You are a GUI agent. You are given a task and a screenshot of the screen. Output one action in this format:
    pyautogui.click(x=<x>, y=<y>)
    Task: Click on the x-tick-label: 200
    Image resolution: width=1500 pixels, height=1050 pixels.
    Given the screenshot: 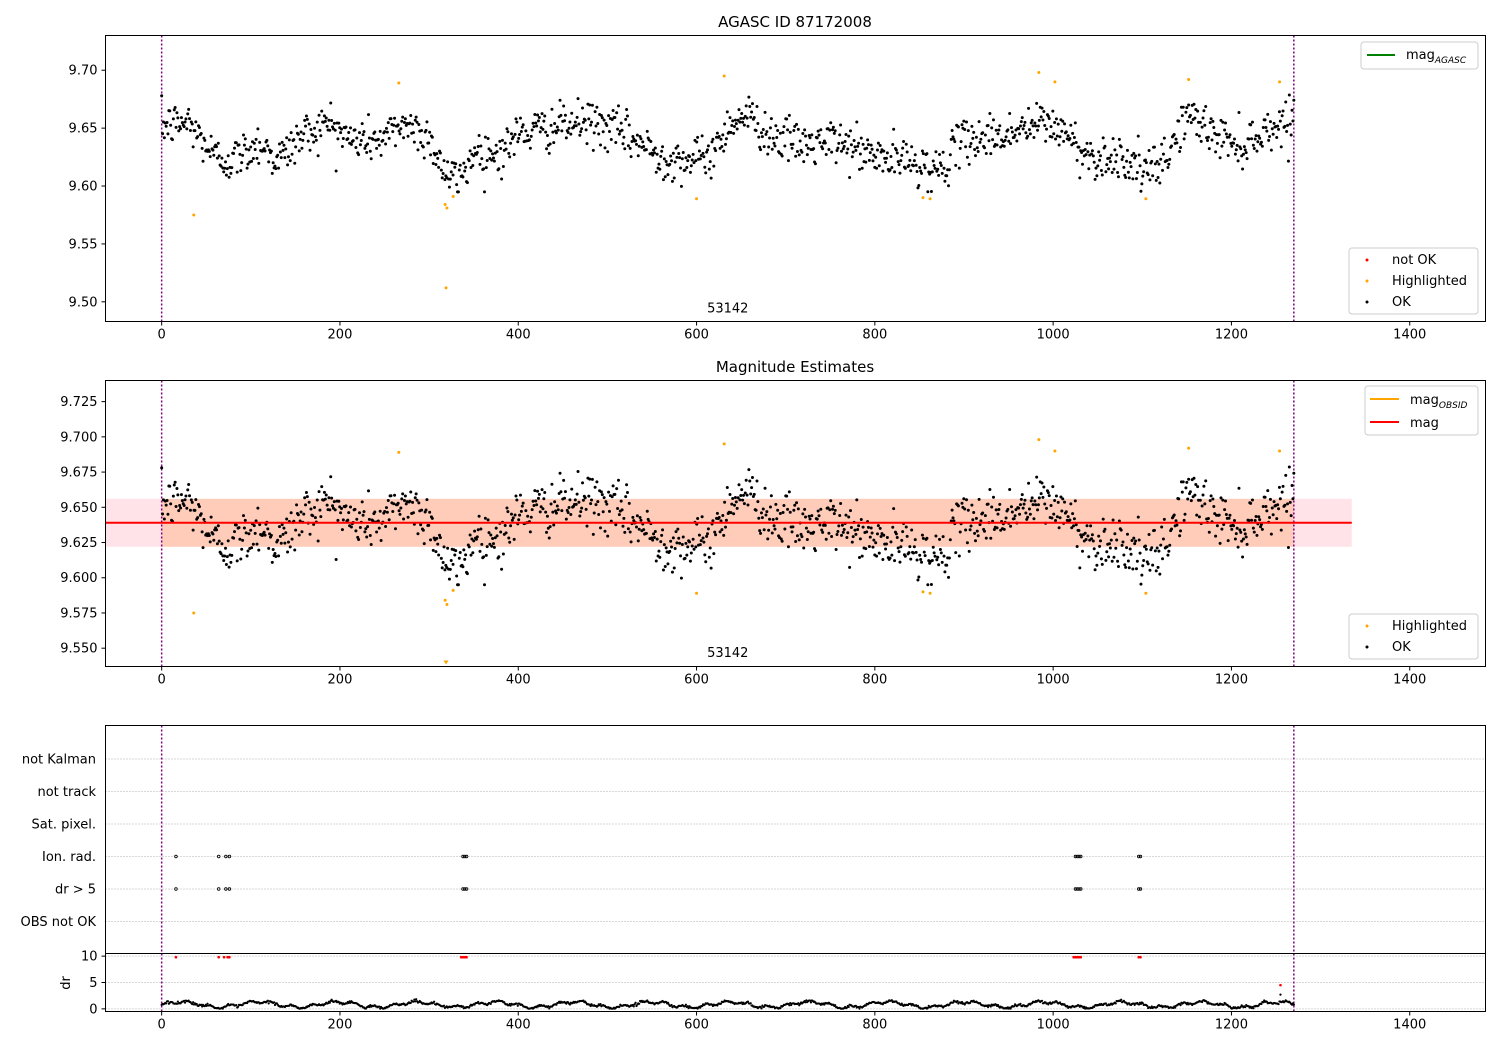 What is the action you would take?
    pyautogui.click(x=340, y=1025)
    